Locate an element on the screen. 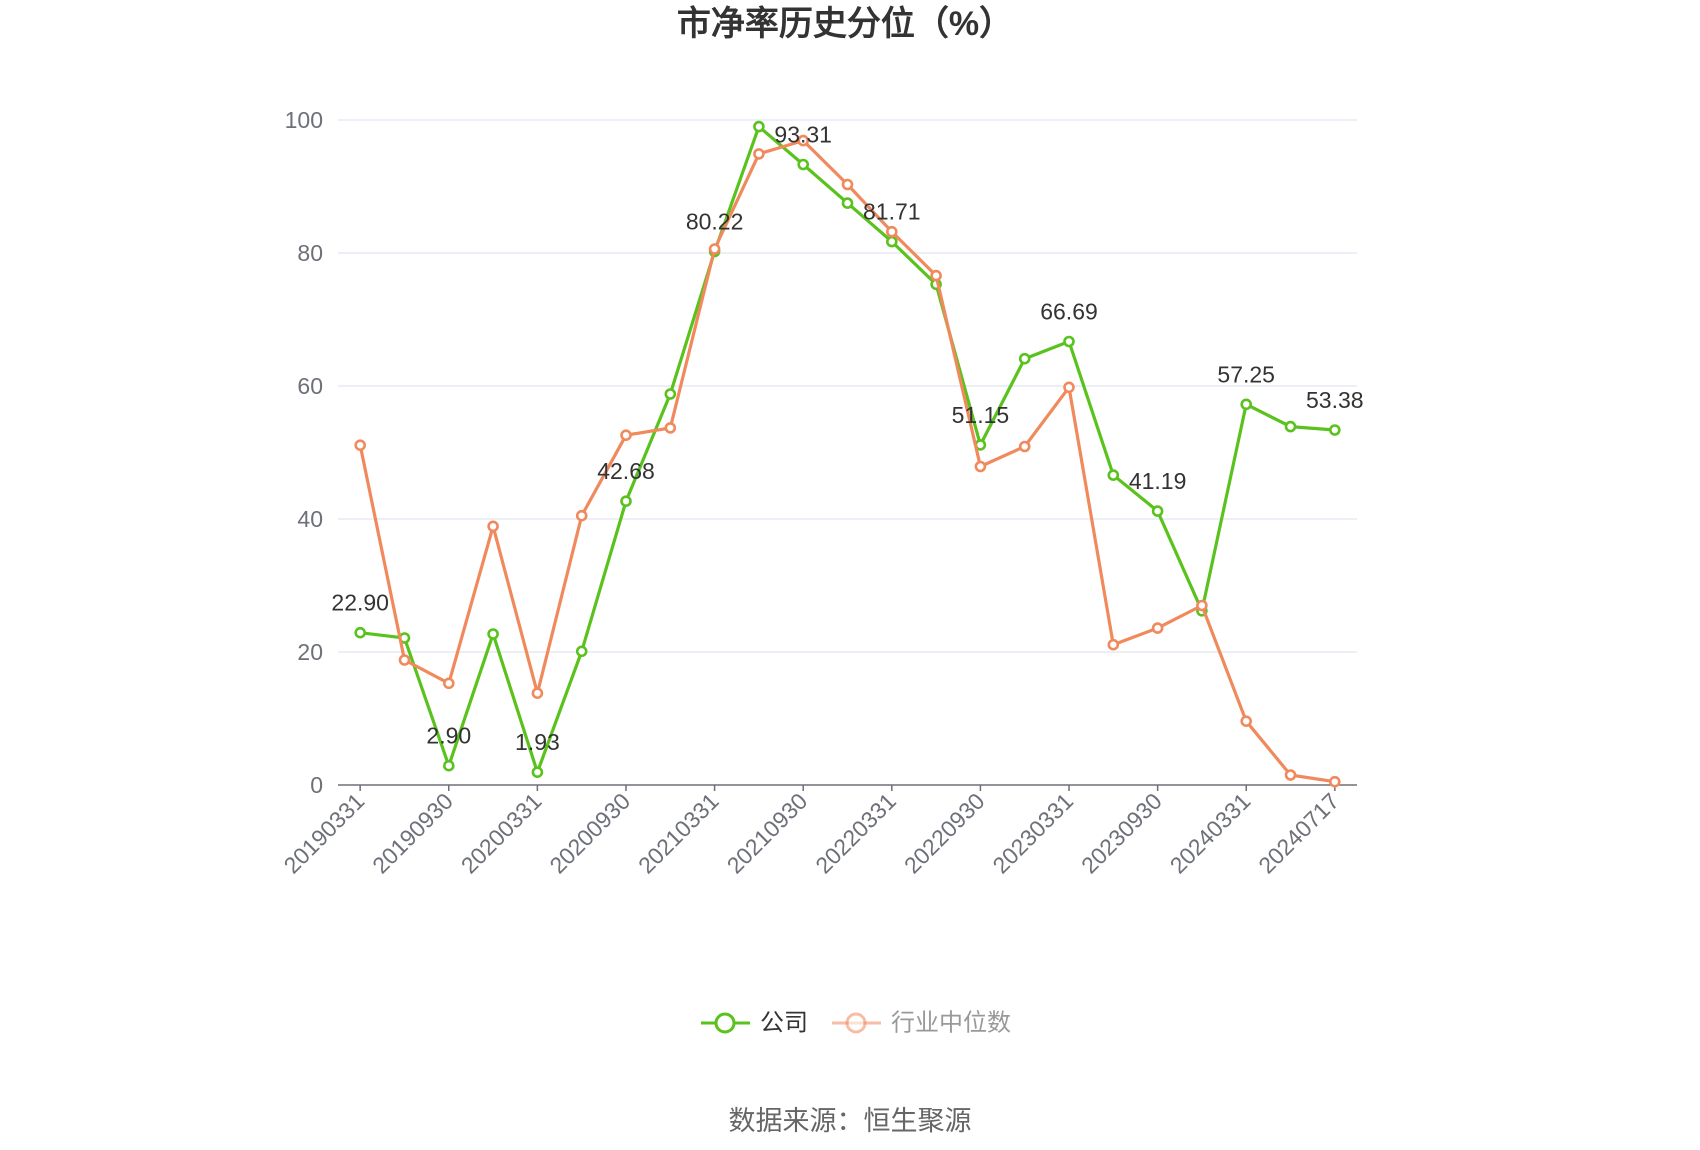 This screenshot has height=1150, width=1700. data-label: 80.22 is located at coordinates (715, 222).